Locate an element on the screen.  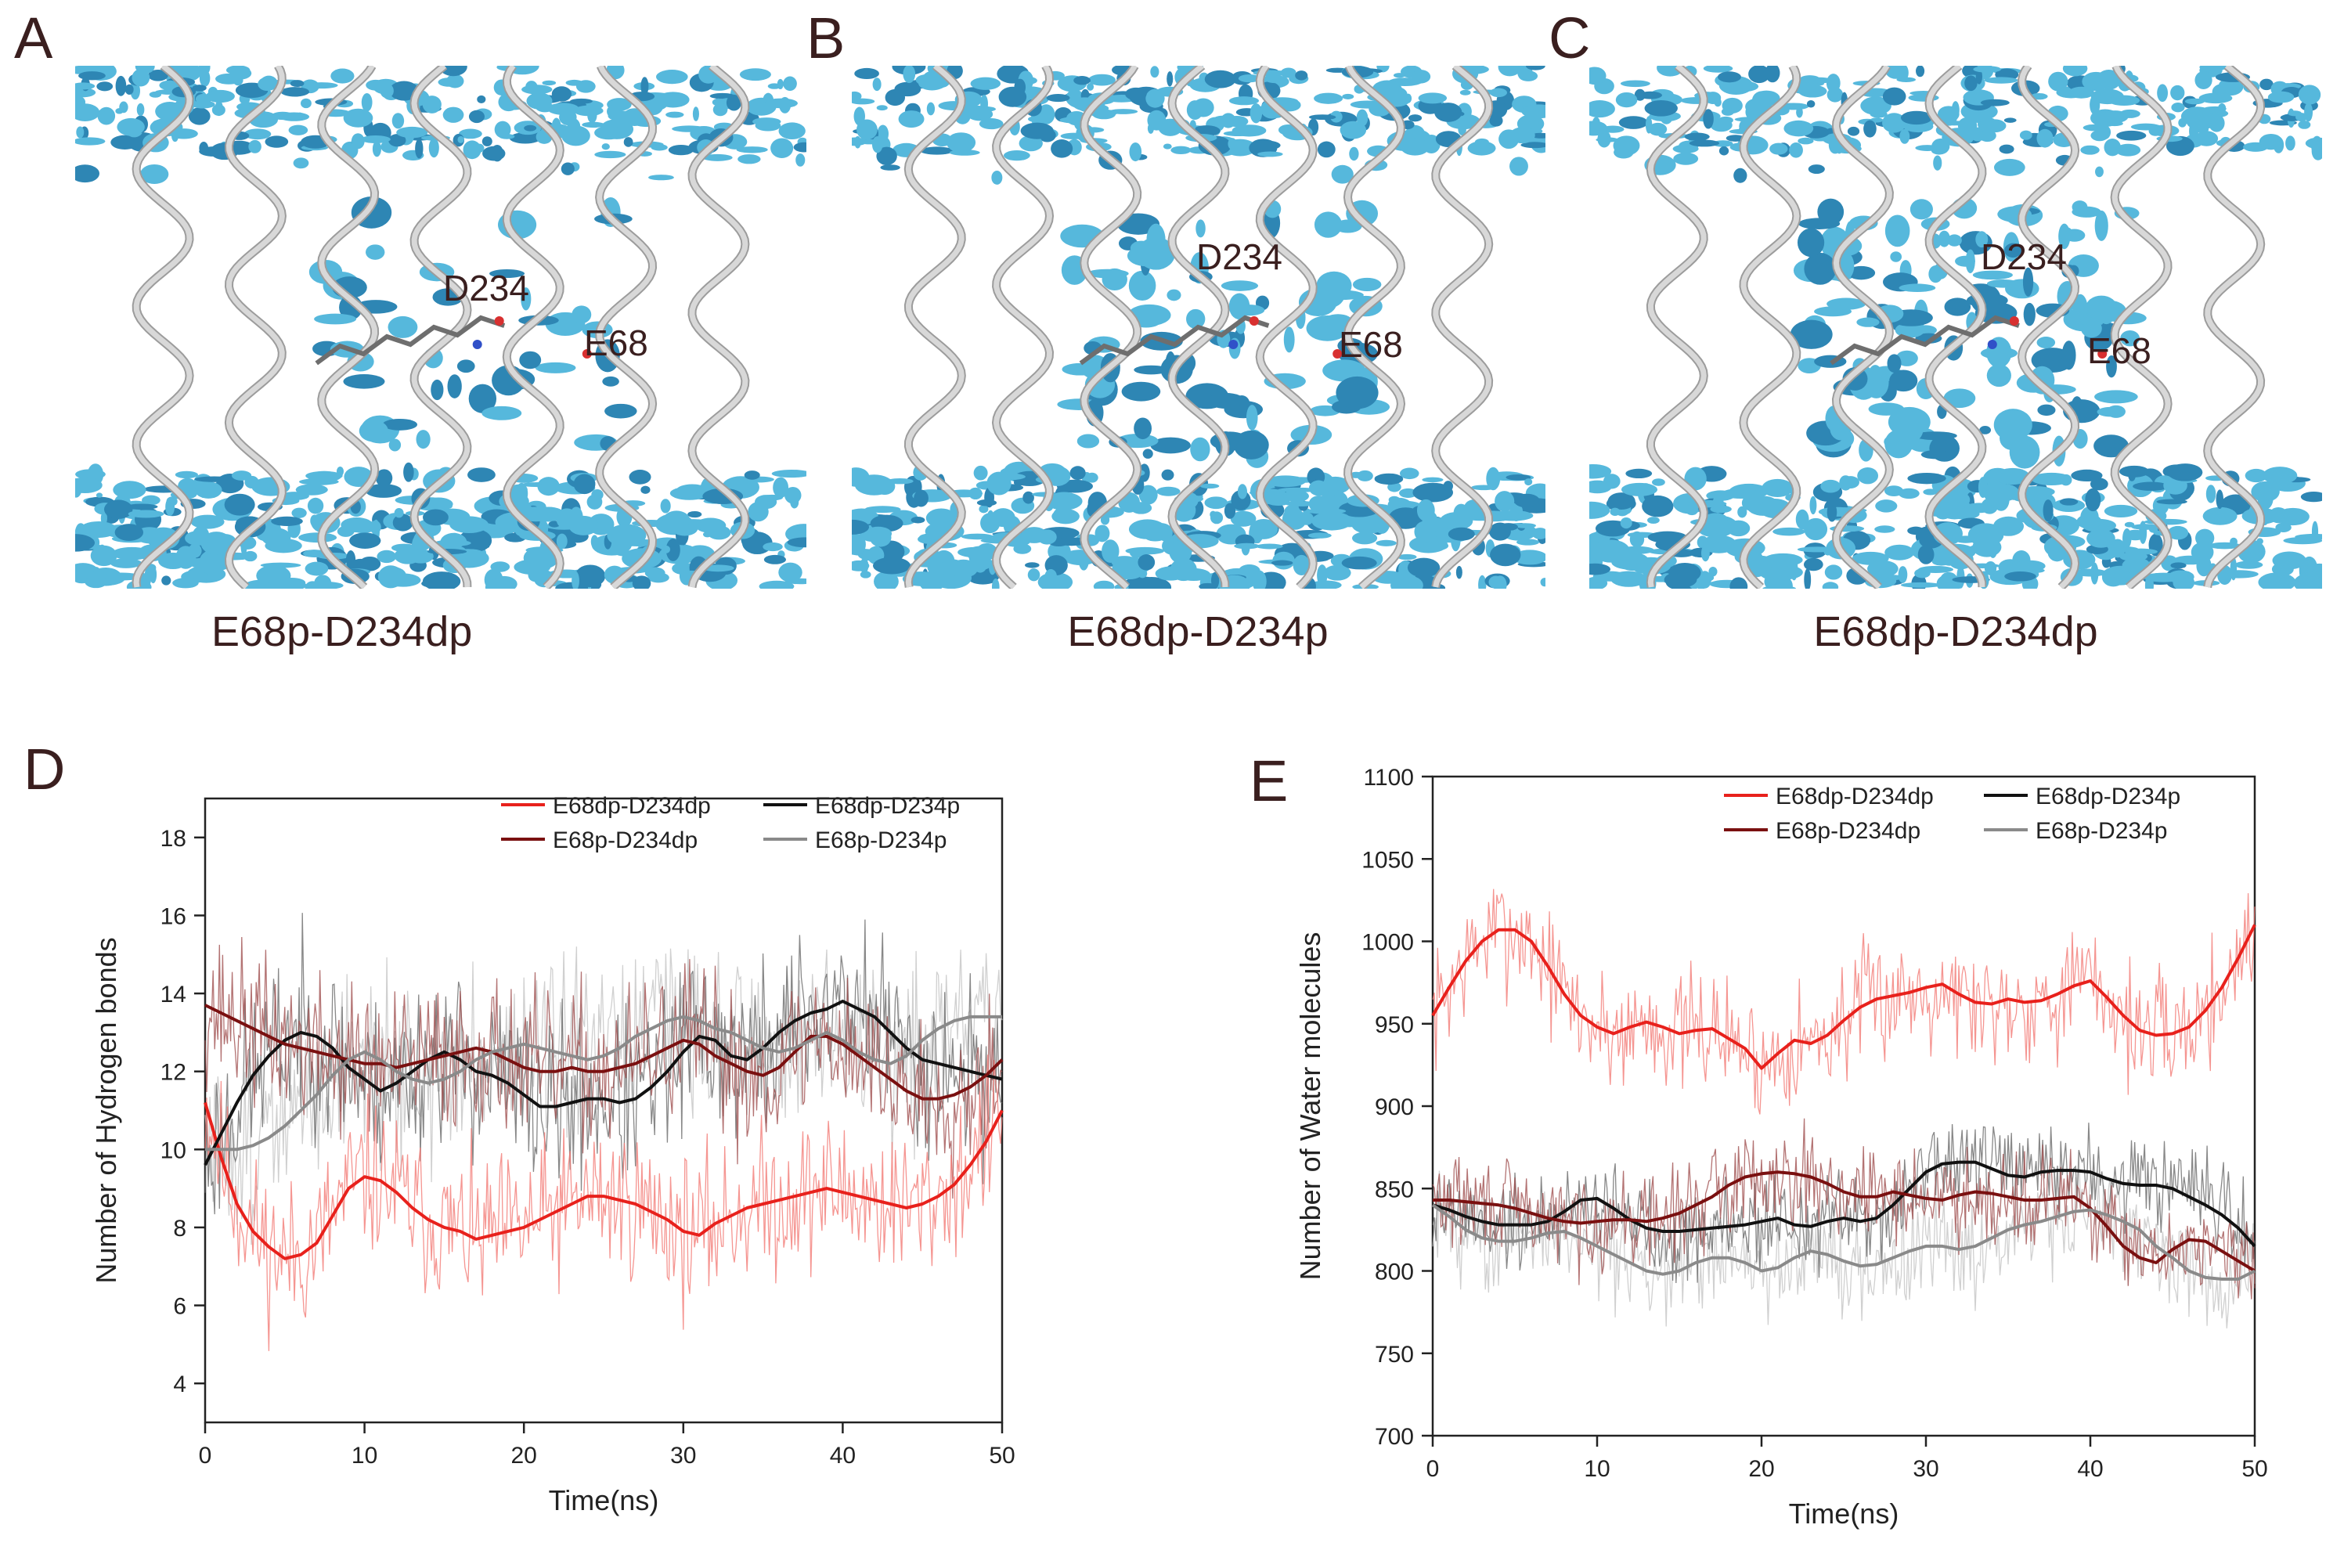
y-axis-label: Number of Water molecules is located at coordinates (1310, 1106).